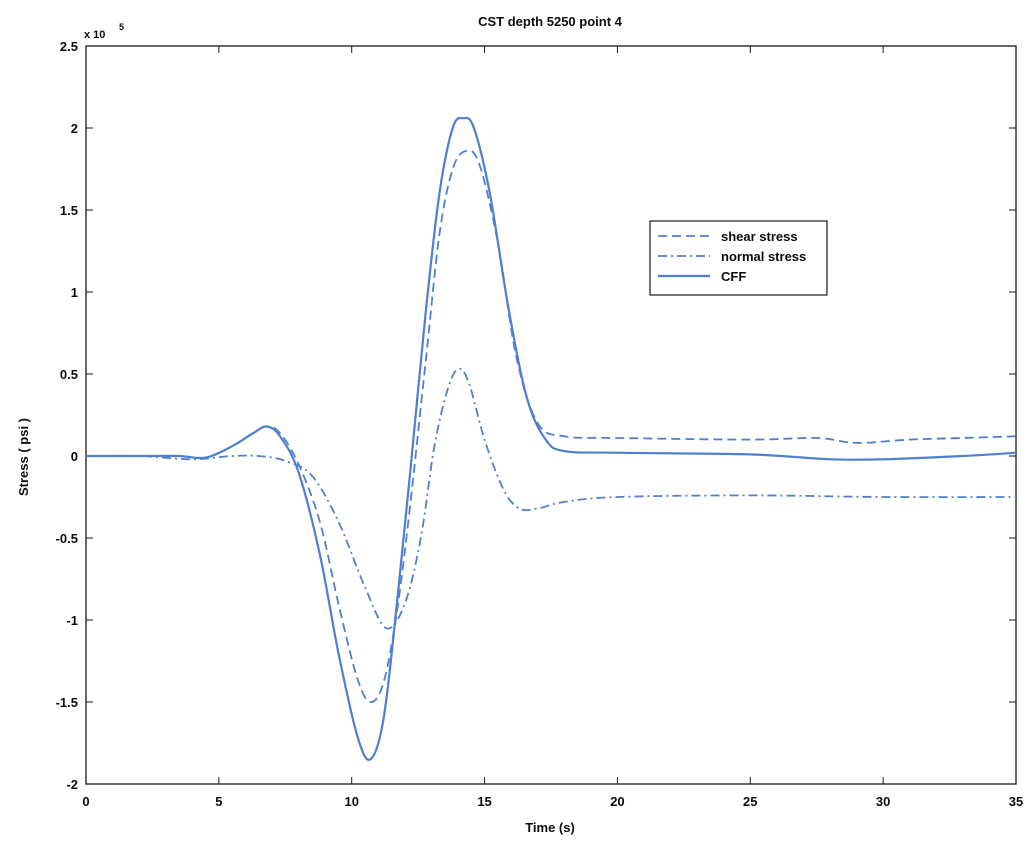 The height and width of the screenshot is (845, 1032). I want to click on y-tick-label: 2.5, so click(69, 46).